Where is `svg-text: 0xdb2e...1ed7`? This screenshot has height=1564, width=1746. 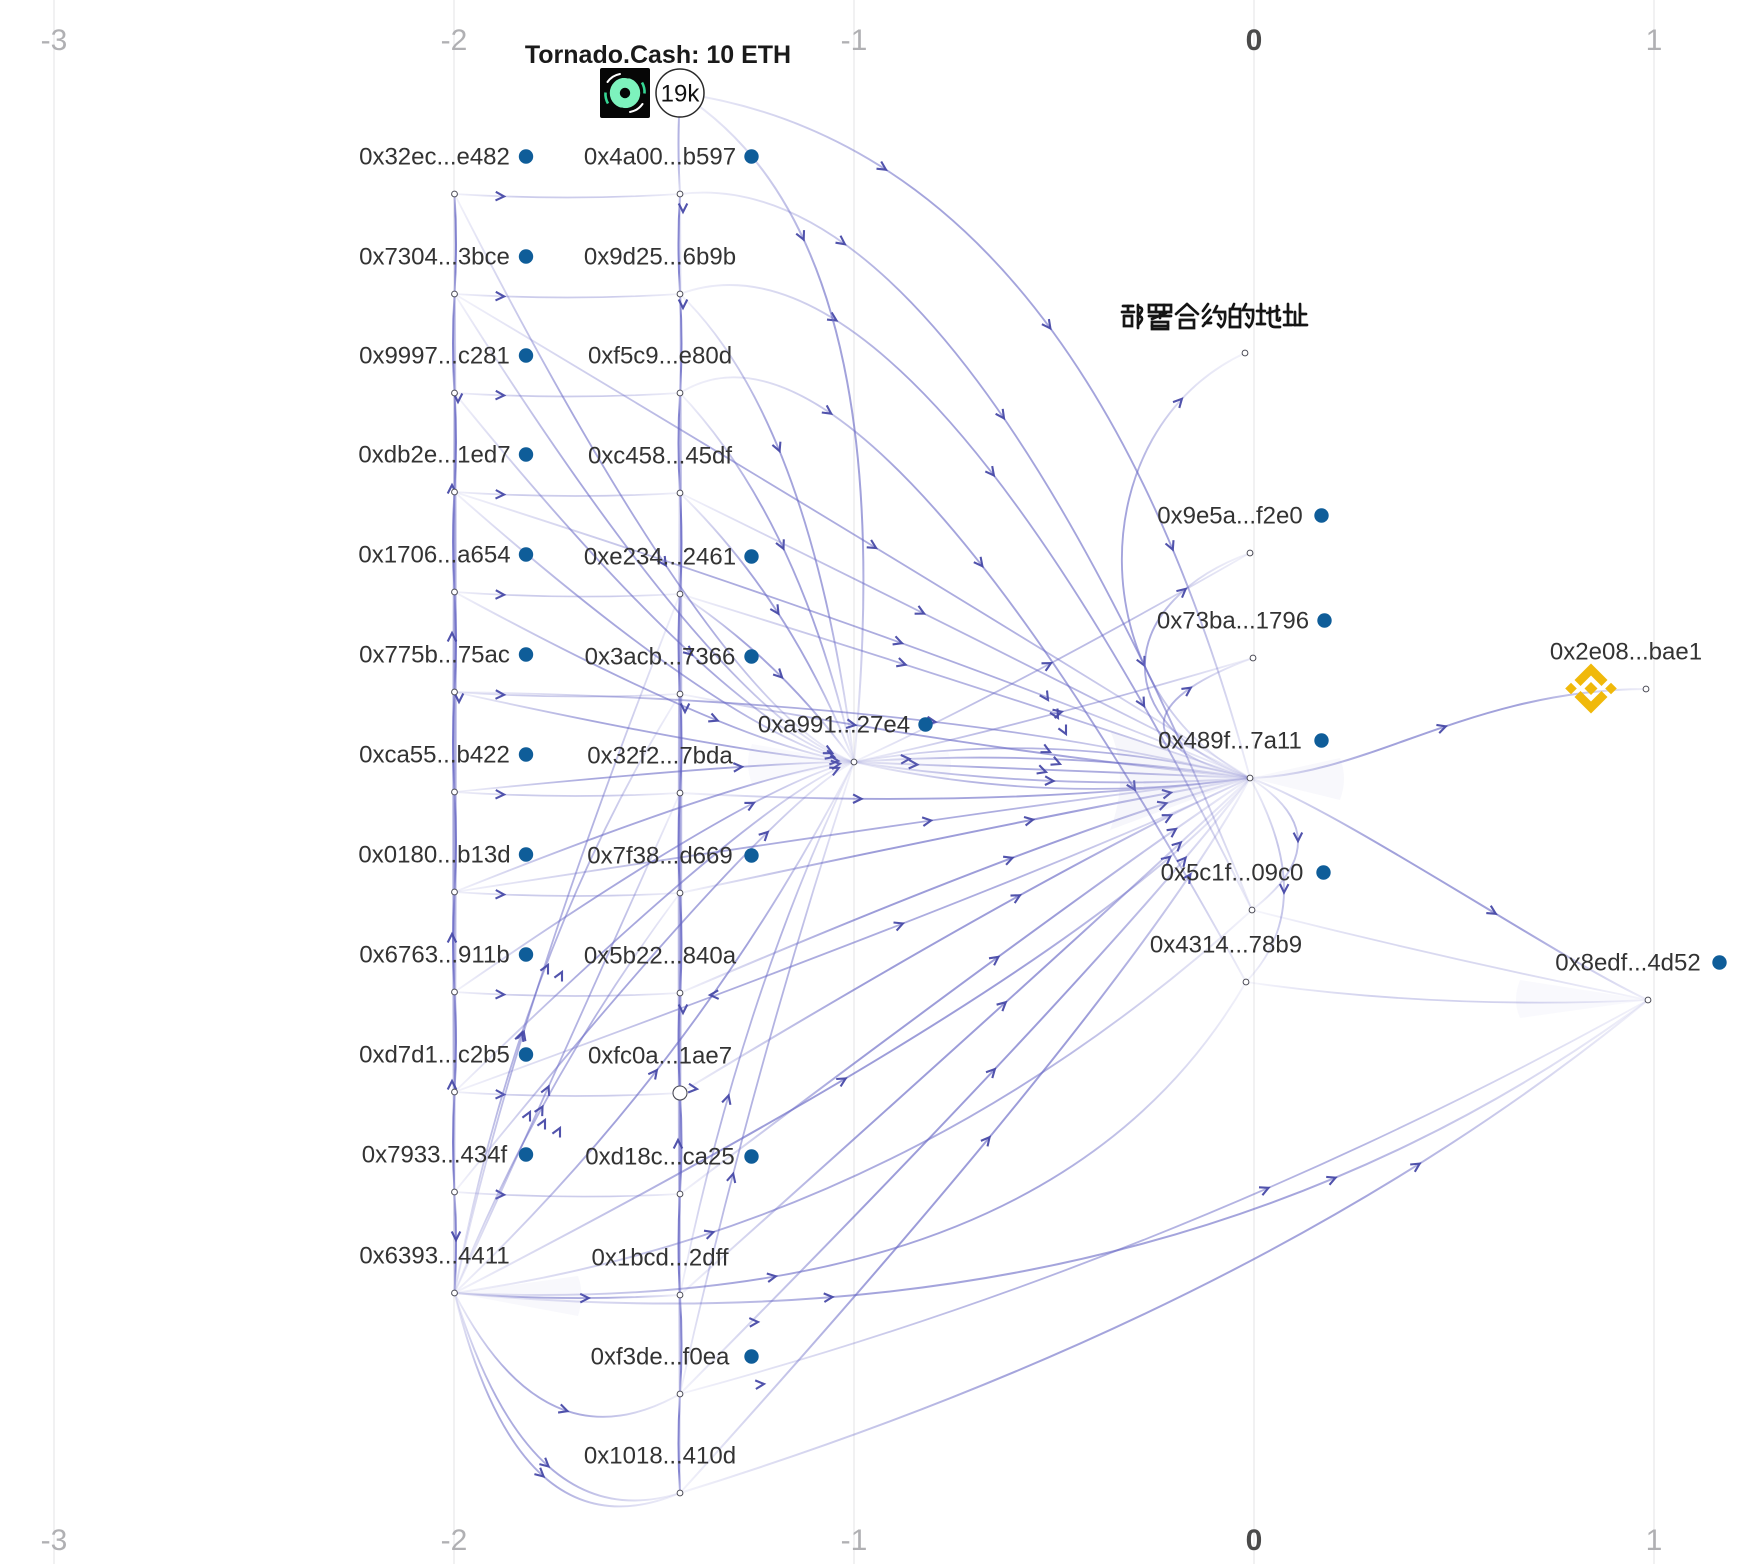 svg-text: 0xdb2e...1ed7 is located at coordinates (434, 455).